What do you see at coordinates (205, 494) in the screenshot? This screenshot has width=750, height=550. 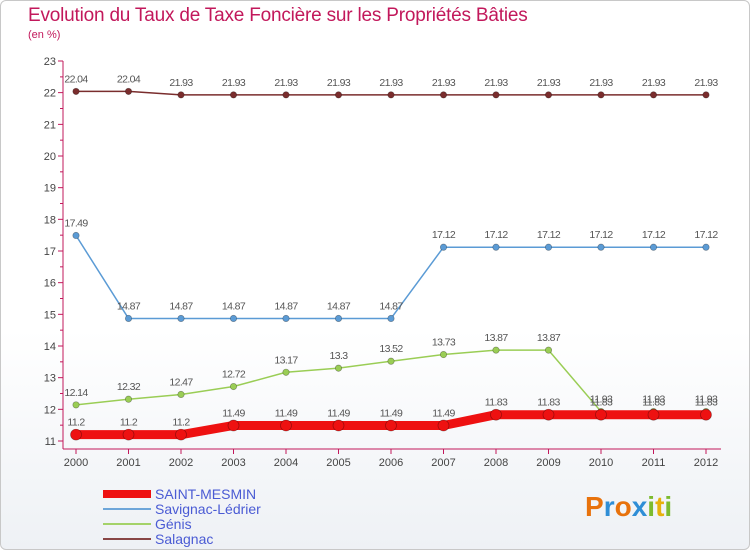 I see `legend-label: SAINT-MESMIN` at bounding box center [205, 494].